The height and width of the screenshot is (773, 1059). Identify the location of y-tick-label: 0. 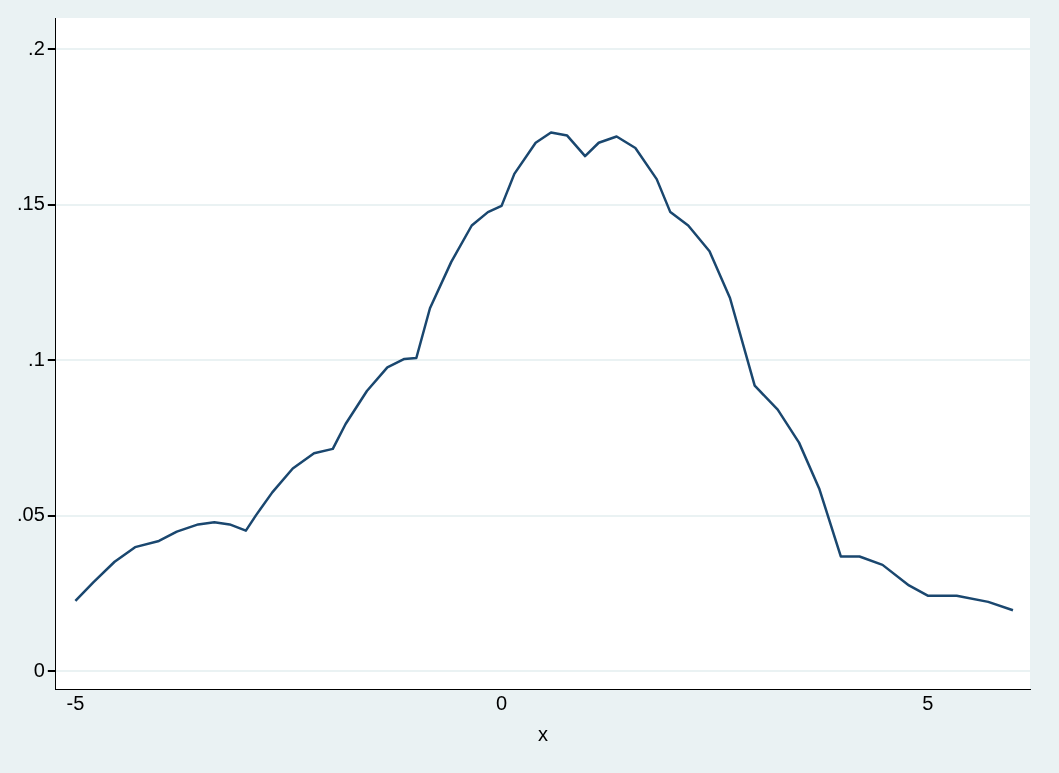
(39, 669).